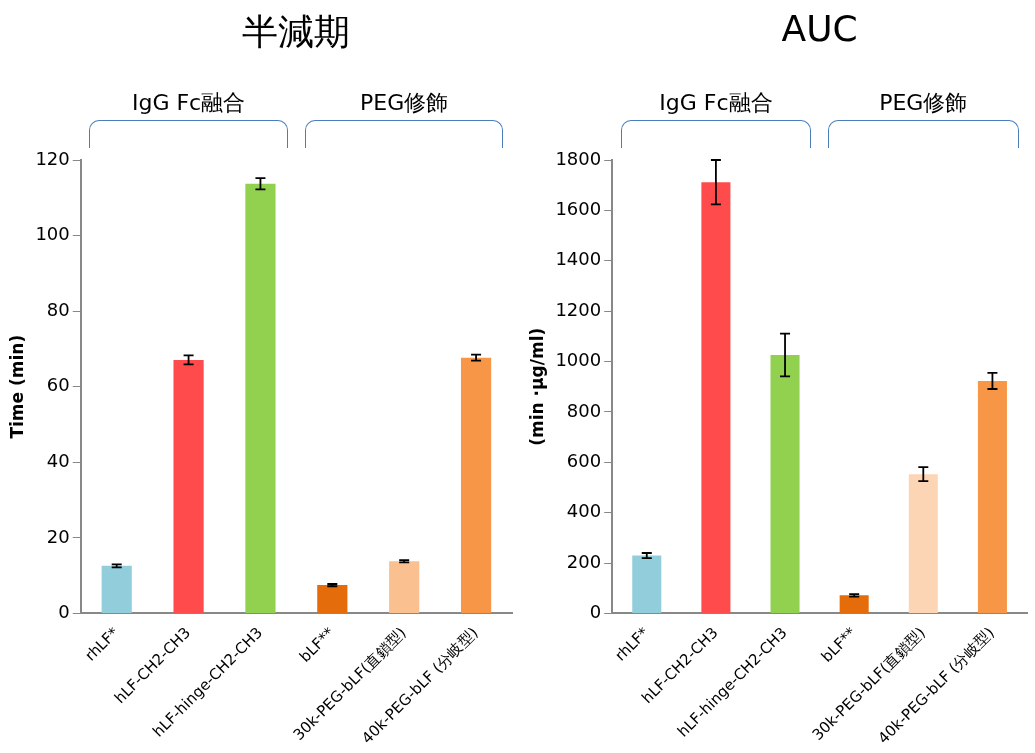 This screenshot has height=753, width=1035. Describe the element at coordinates (578, 309) in the screenshot. I see `y-tick-label: 1200` at that location.